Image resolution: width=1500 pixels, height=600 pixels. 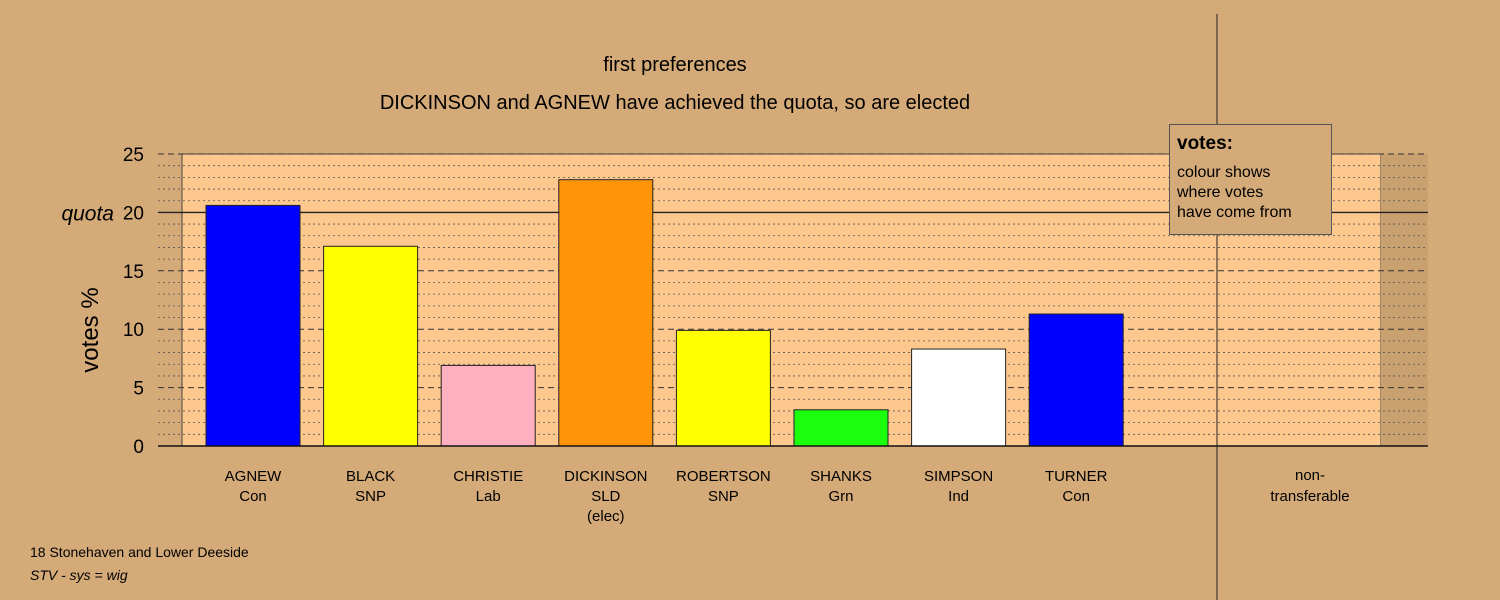 I want to click on legend-line: colour shows, so click(x=1224, y=172).